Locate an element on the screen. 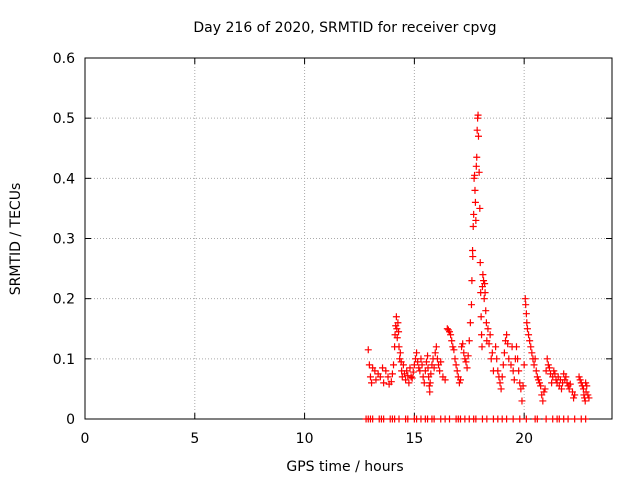 This screenshot has width=640, height=480. y-tick-label: 0.4 is located at coordinates (64, 179).